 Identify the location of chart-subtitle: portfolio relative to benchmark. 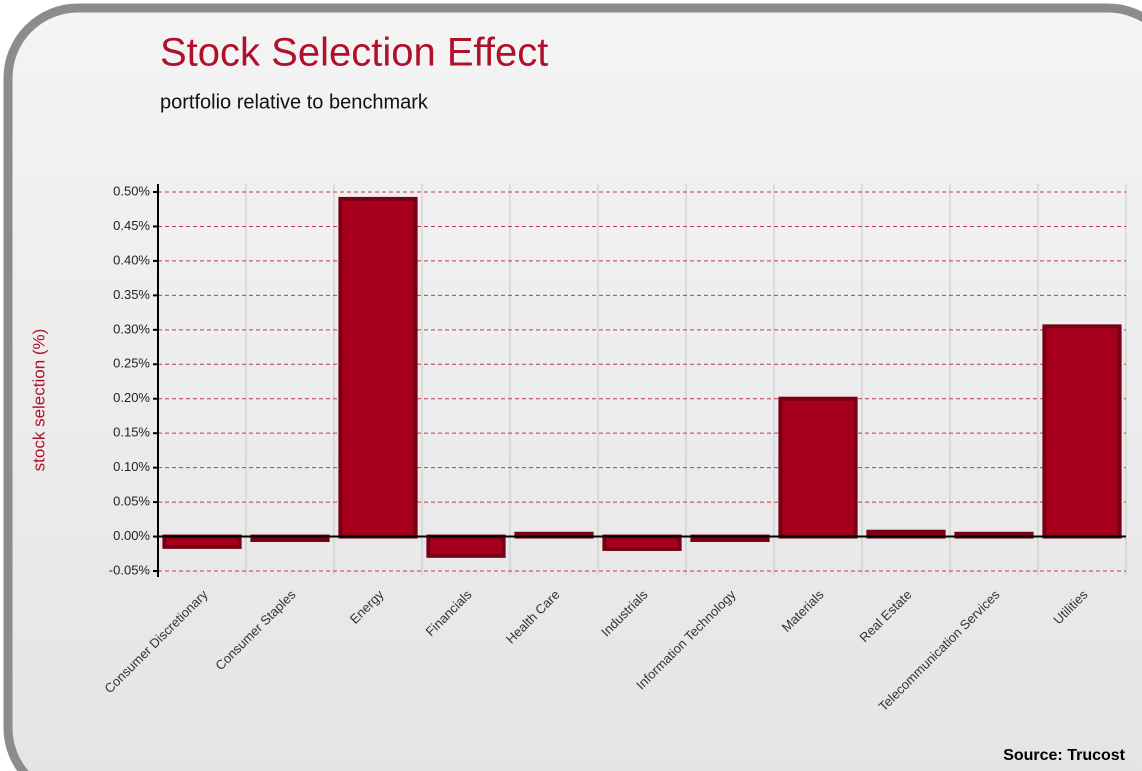
(294, 102).